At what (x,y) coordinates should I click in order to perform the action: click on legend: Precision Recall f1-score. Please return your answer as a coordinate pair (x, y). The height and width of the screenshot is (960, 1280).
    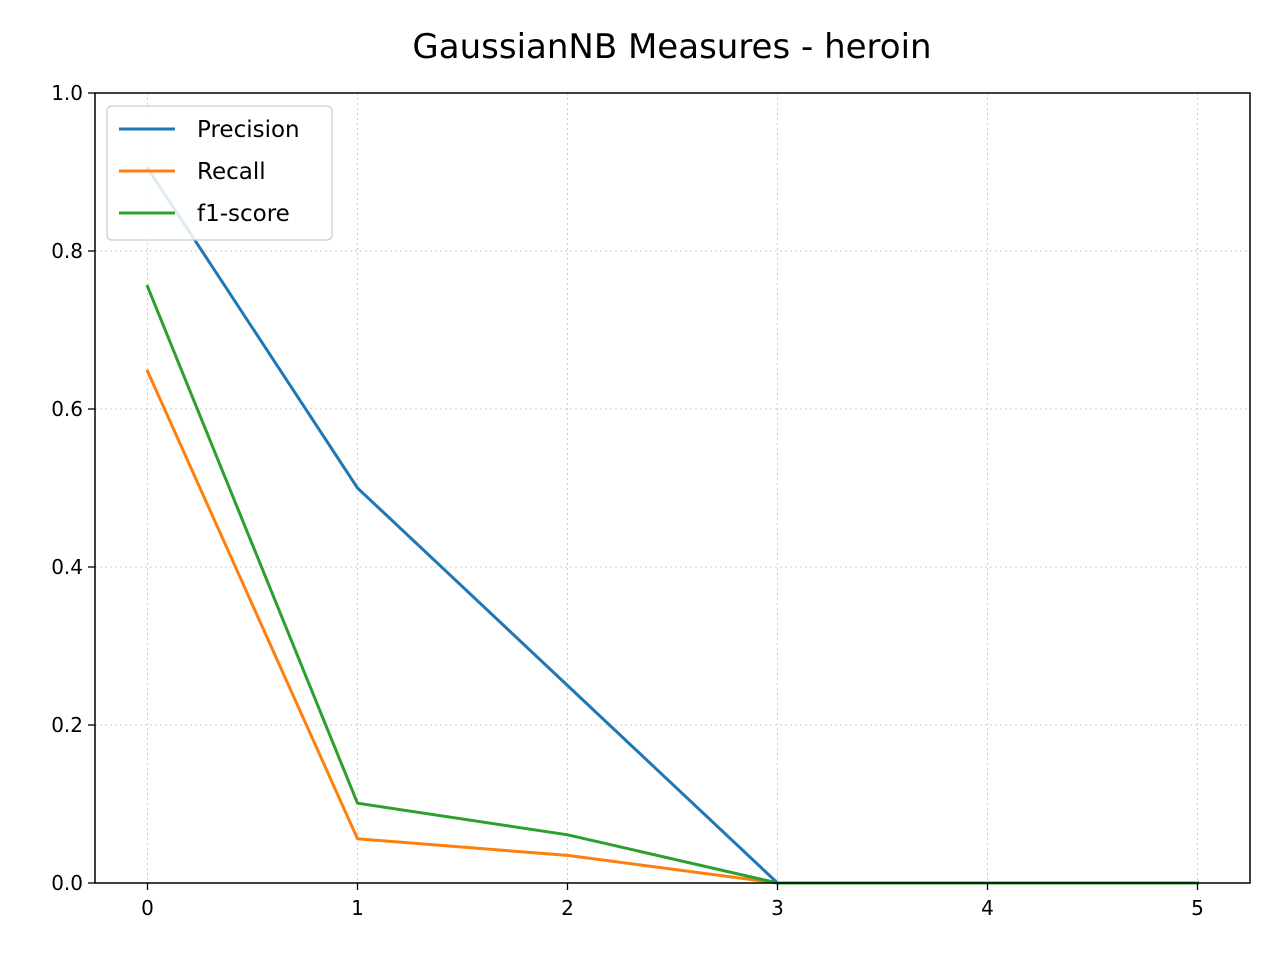
    Looking at the image, I should click on (219, 173).